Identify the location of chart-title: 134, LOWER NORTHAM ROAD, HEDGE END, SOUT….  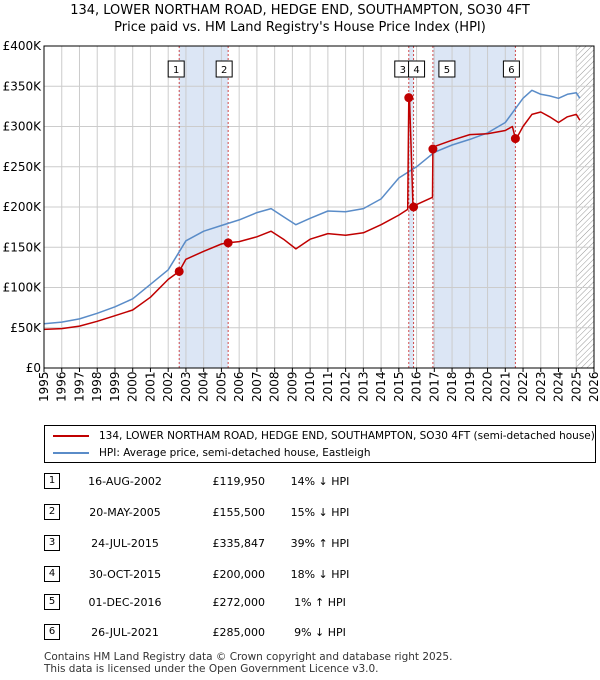
(300, 19).